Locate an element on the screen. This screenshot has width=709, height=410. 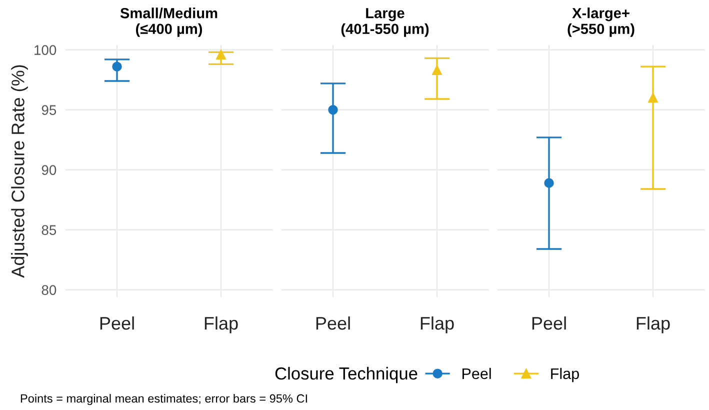
y-tick-label: 95 is located at coordinates (49, 110).